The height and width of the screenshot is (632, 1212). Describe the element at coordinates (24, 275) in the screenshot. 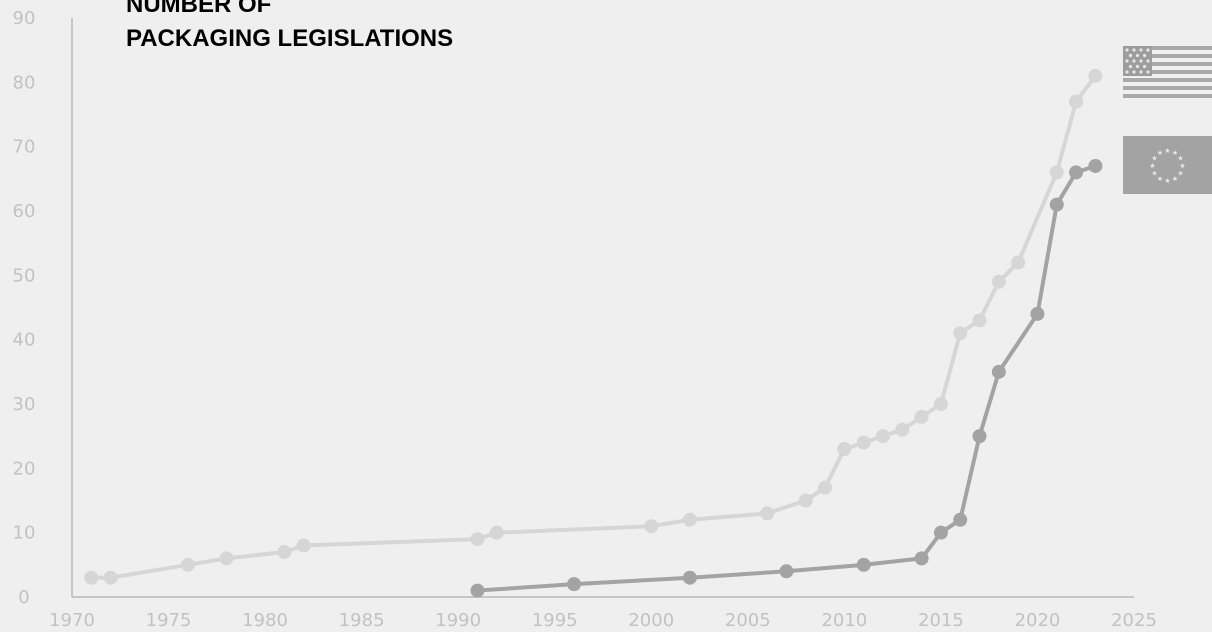

I see `y-tick-label: 50` at that location.